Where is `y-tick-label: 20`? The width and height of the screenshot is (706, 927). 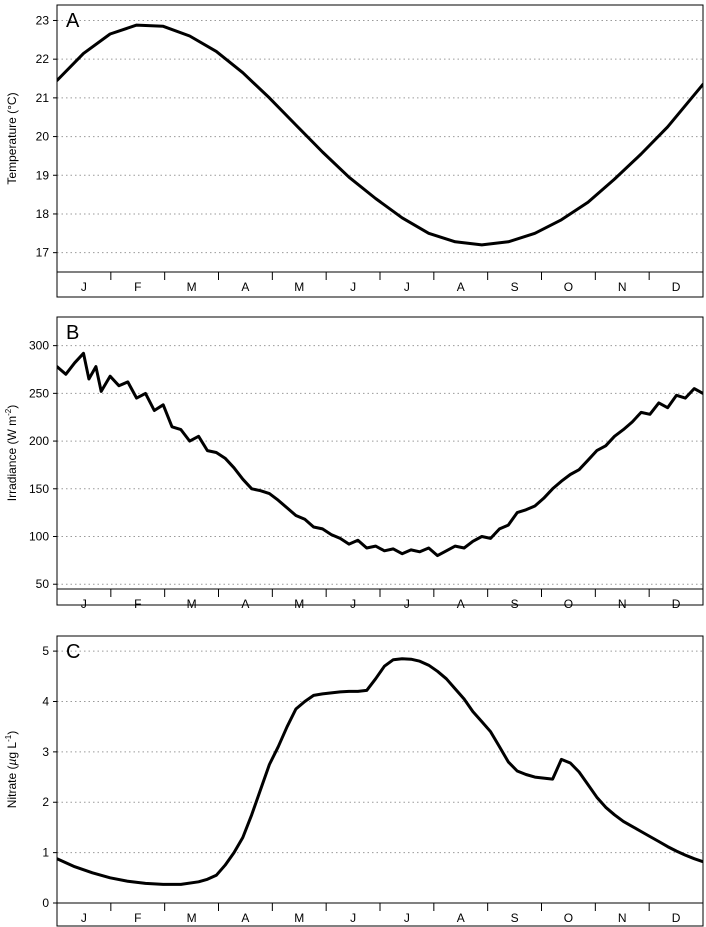
y-tick-label: 20 is located at coordinates (43, 137).